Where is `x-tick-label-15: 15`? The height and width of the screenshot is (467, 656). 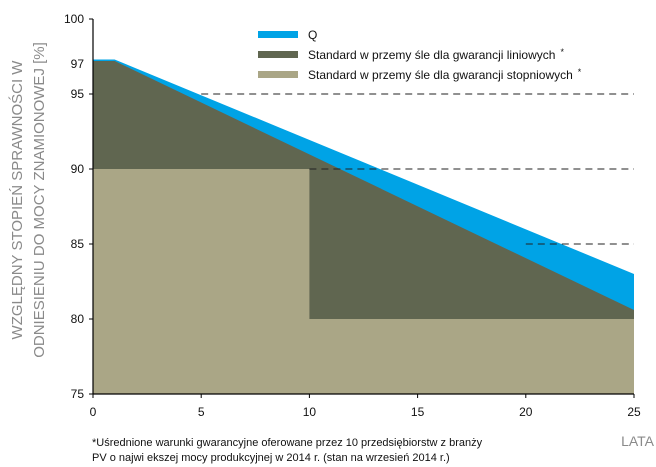 x-tick-label-15: 15 is located at coordinates (418, 412).